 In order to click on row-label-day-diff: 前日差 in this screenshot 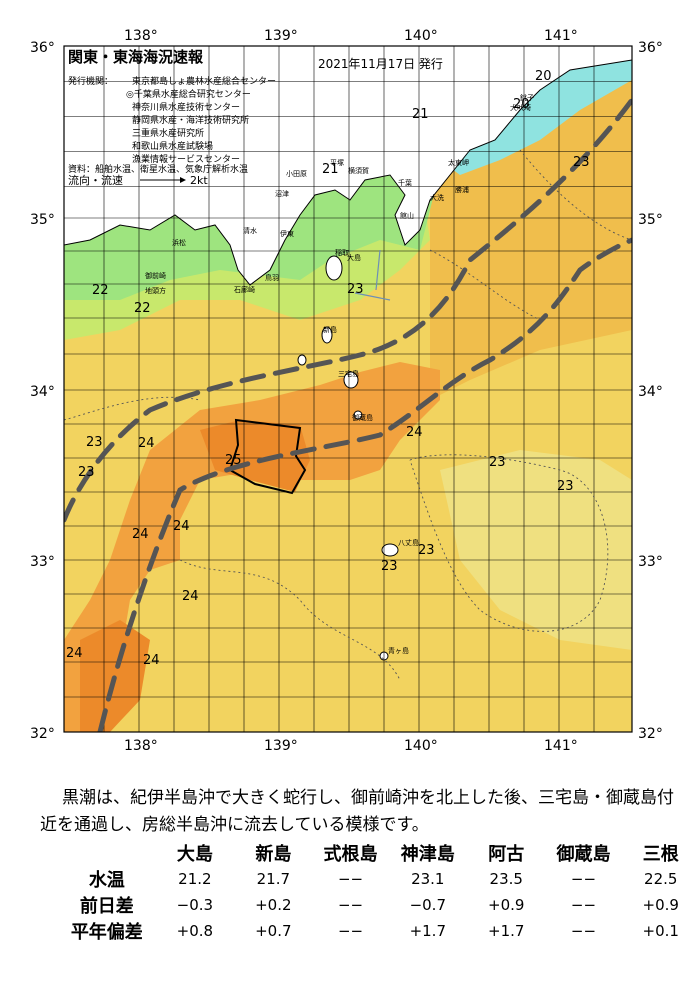, I will do `click(106, 906)`.